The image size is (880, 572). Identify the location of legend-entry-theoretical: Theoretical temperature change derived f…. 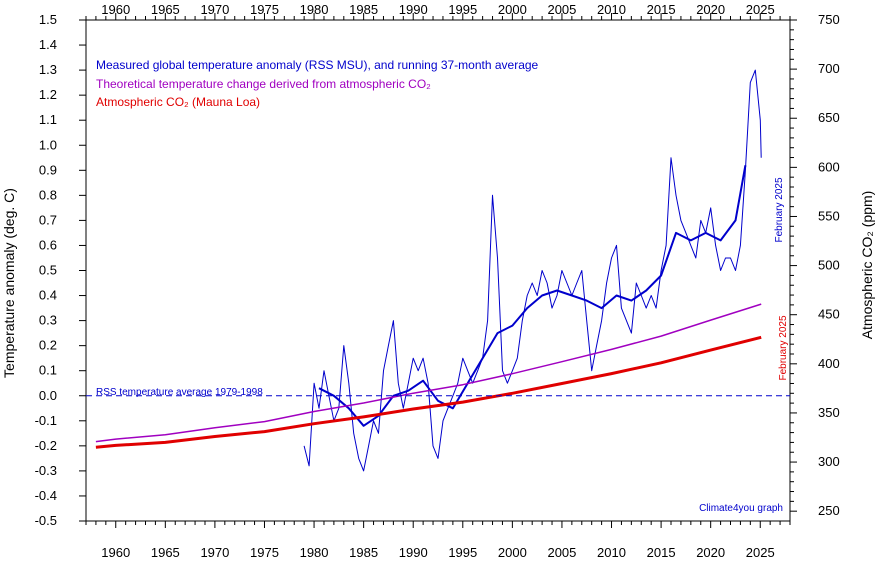
(263, 84).